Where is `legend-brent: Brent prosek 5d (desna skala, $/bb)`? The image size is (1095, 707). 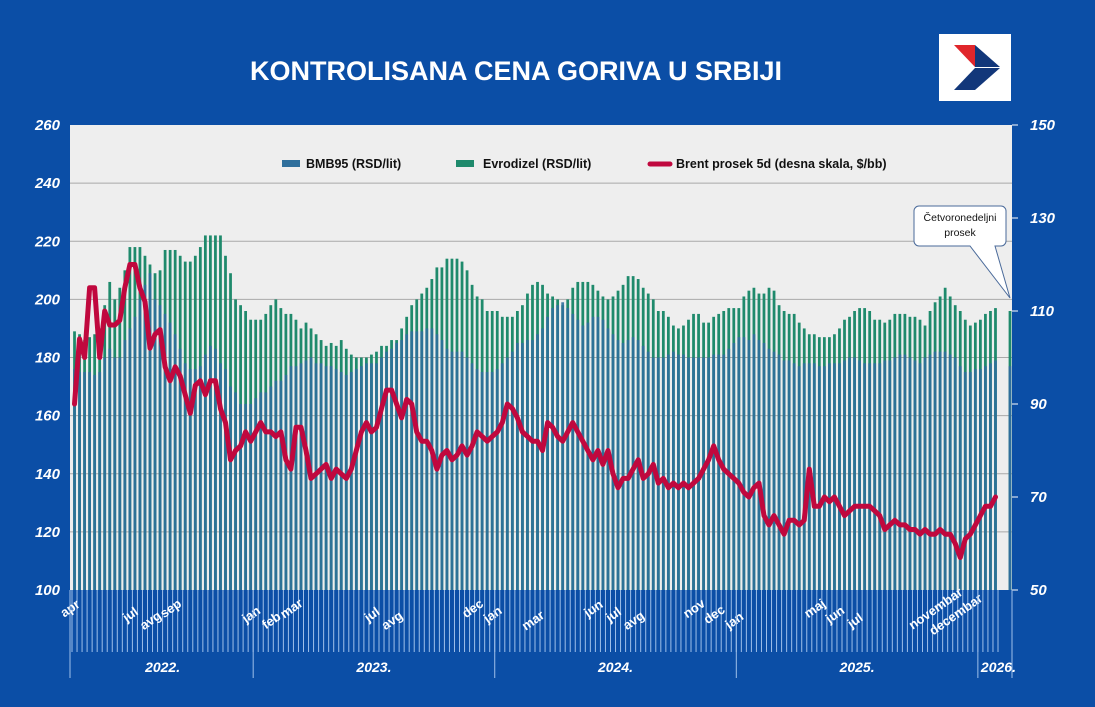
legend-brent: Brent prosek 5d (desna skala, $/bb) is located at coordinates (781, 164).